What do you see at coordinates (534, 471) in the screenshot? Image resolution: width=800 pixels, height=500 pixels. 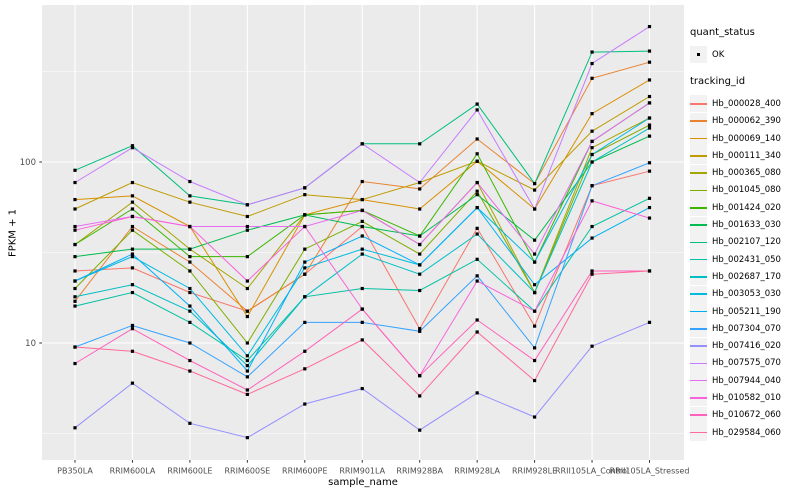 I see `x-tick-label: RRIM928LE` at bounding box center [534, 471].